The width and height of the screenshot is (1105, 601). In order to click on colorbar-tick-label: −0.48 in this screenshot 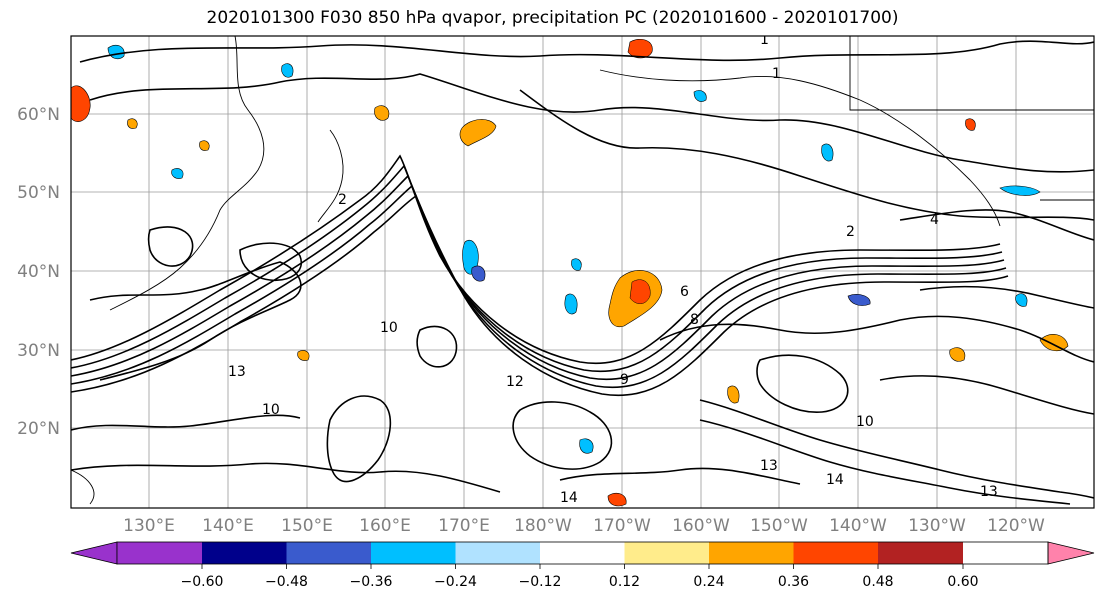, I will do `click(286, 582)`.